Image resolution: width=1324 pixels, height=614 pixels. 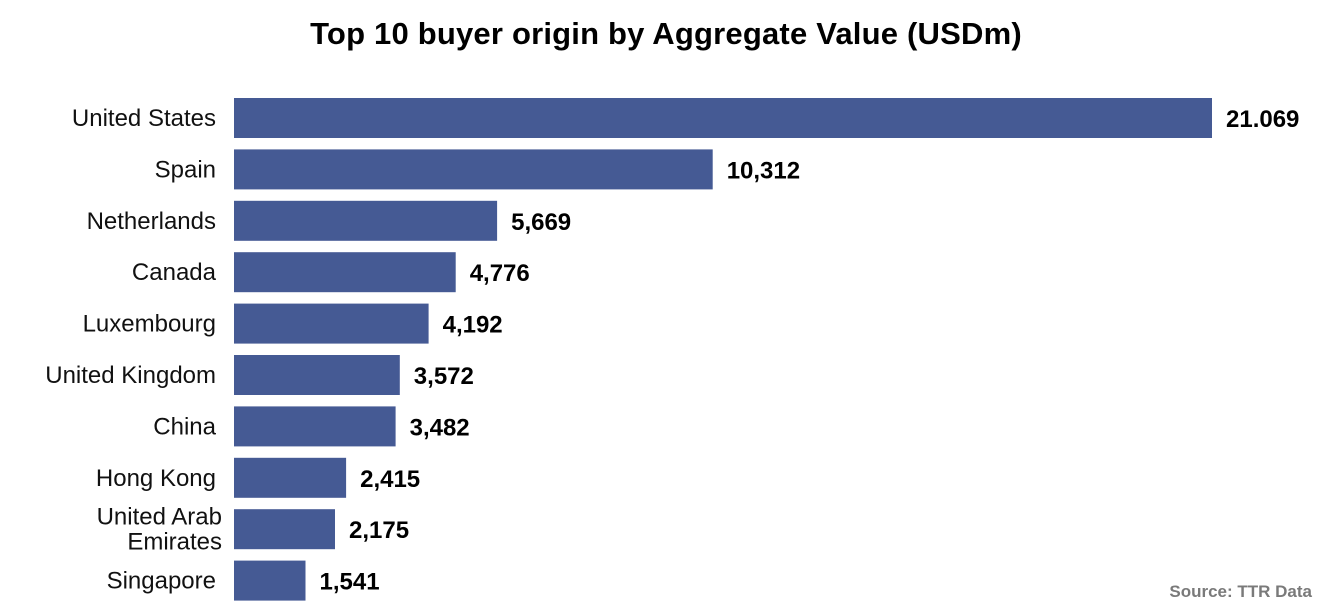 I want to click on value-label: 3,572, so click(x=444, y=376).